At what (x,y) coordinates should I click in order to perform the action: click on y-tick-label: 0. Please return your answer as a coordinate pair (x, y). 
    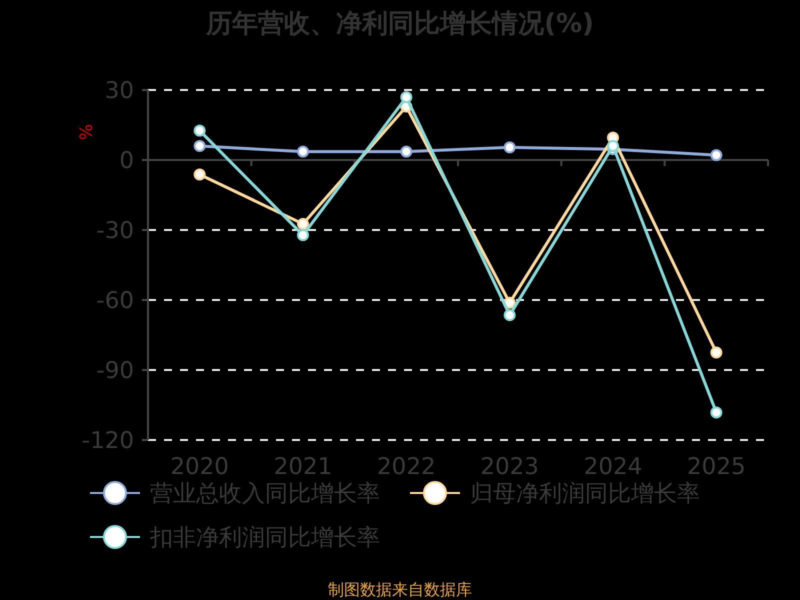
    Looking at the image, I should click on (126, 161).